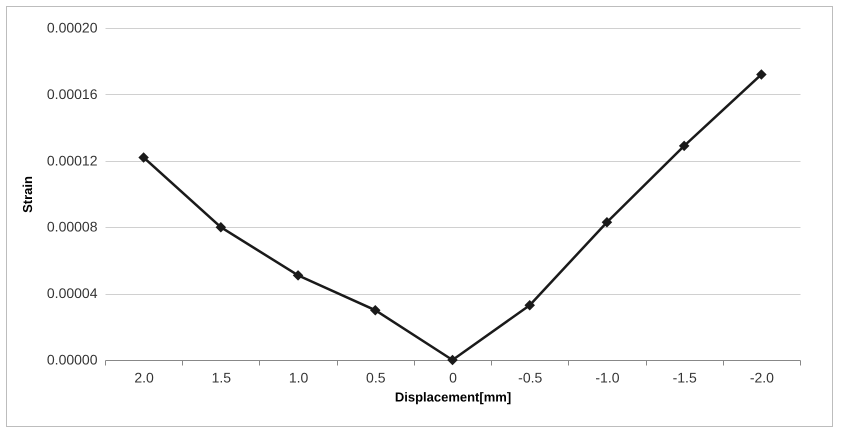 Image resolution: width=841 pixels, height=435 pixels. What do you see at coordinates (607, 378) in the screenshot?
I see `x-tick-label: -1.0` at bounding box center [607, 378].